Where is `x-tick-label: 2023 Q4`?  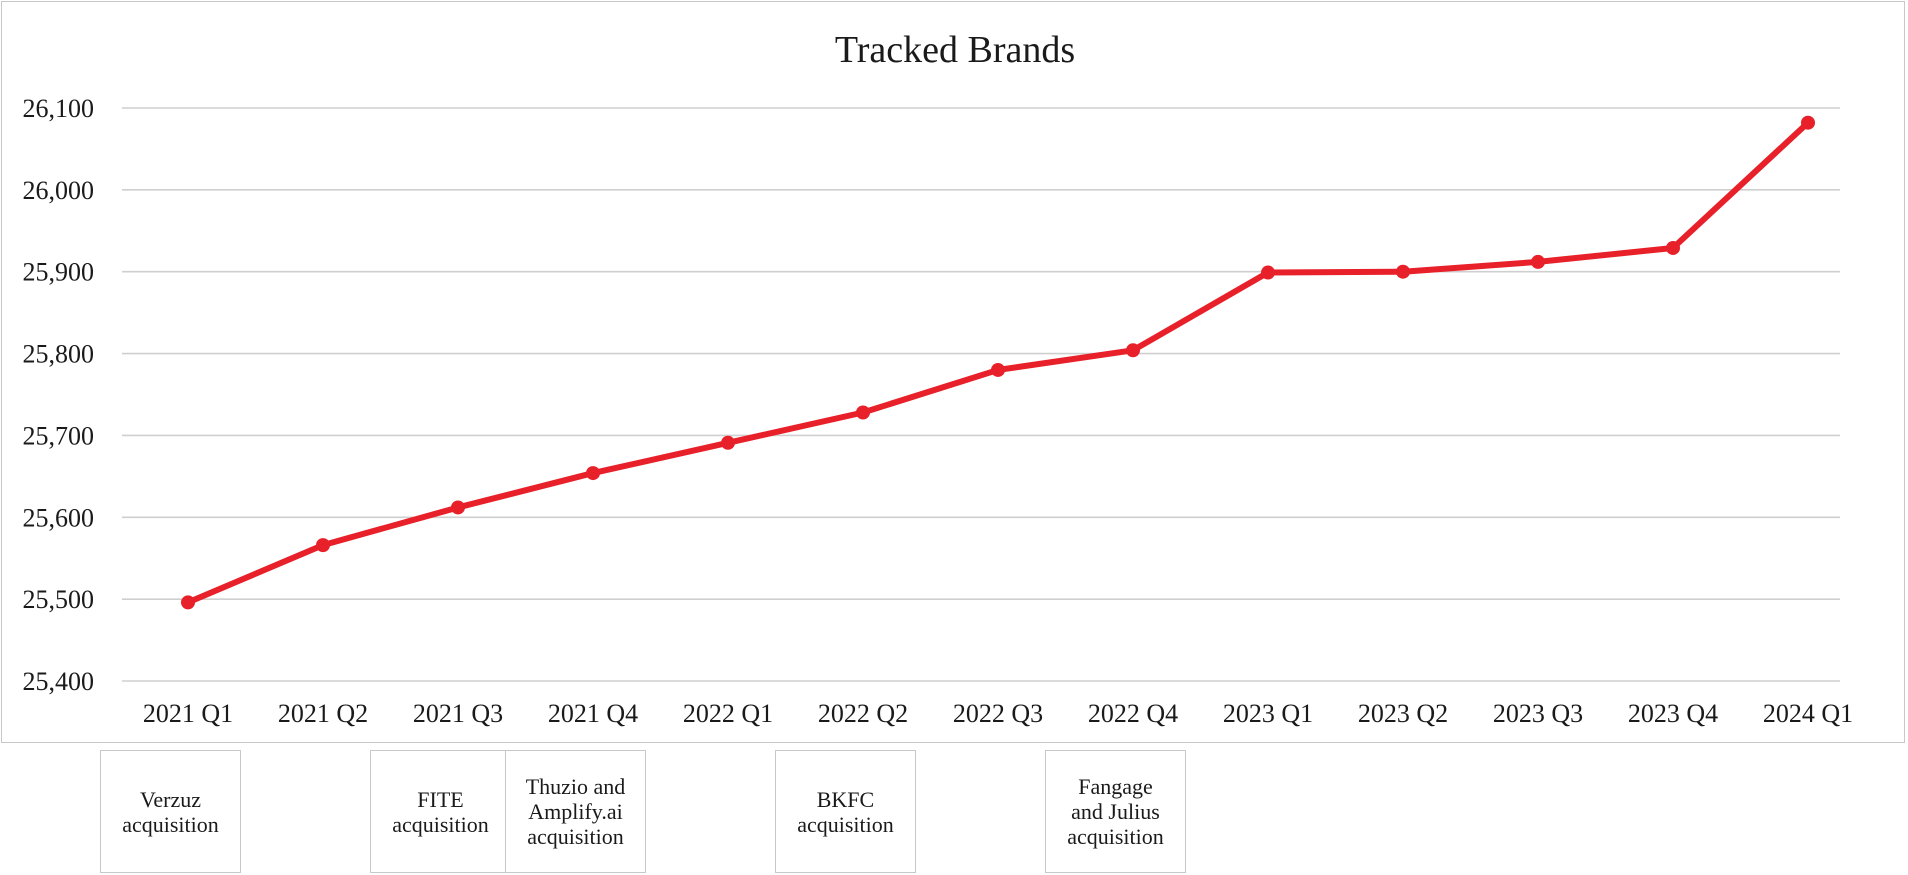
x-tick-label: 2023 Q4 is located at coordinates (1673, 713).